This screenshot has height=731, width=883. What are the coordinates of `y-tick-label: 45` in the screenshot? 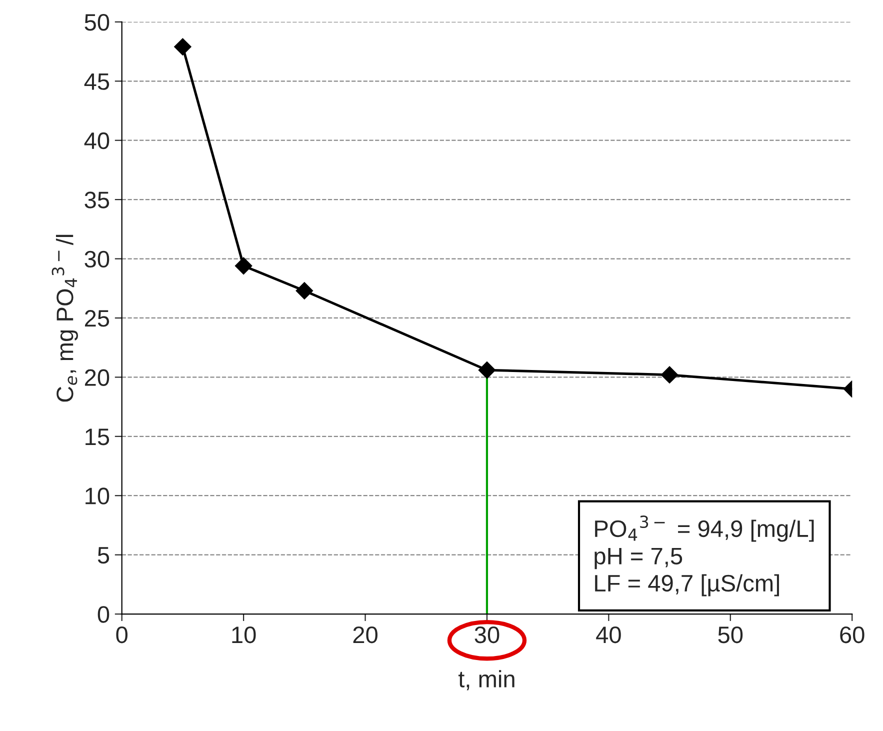 It's located at (97, 81).